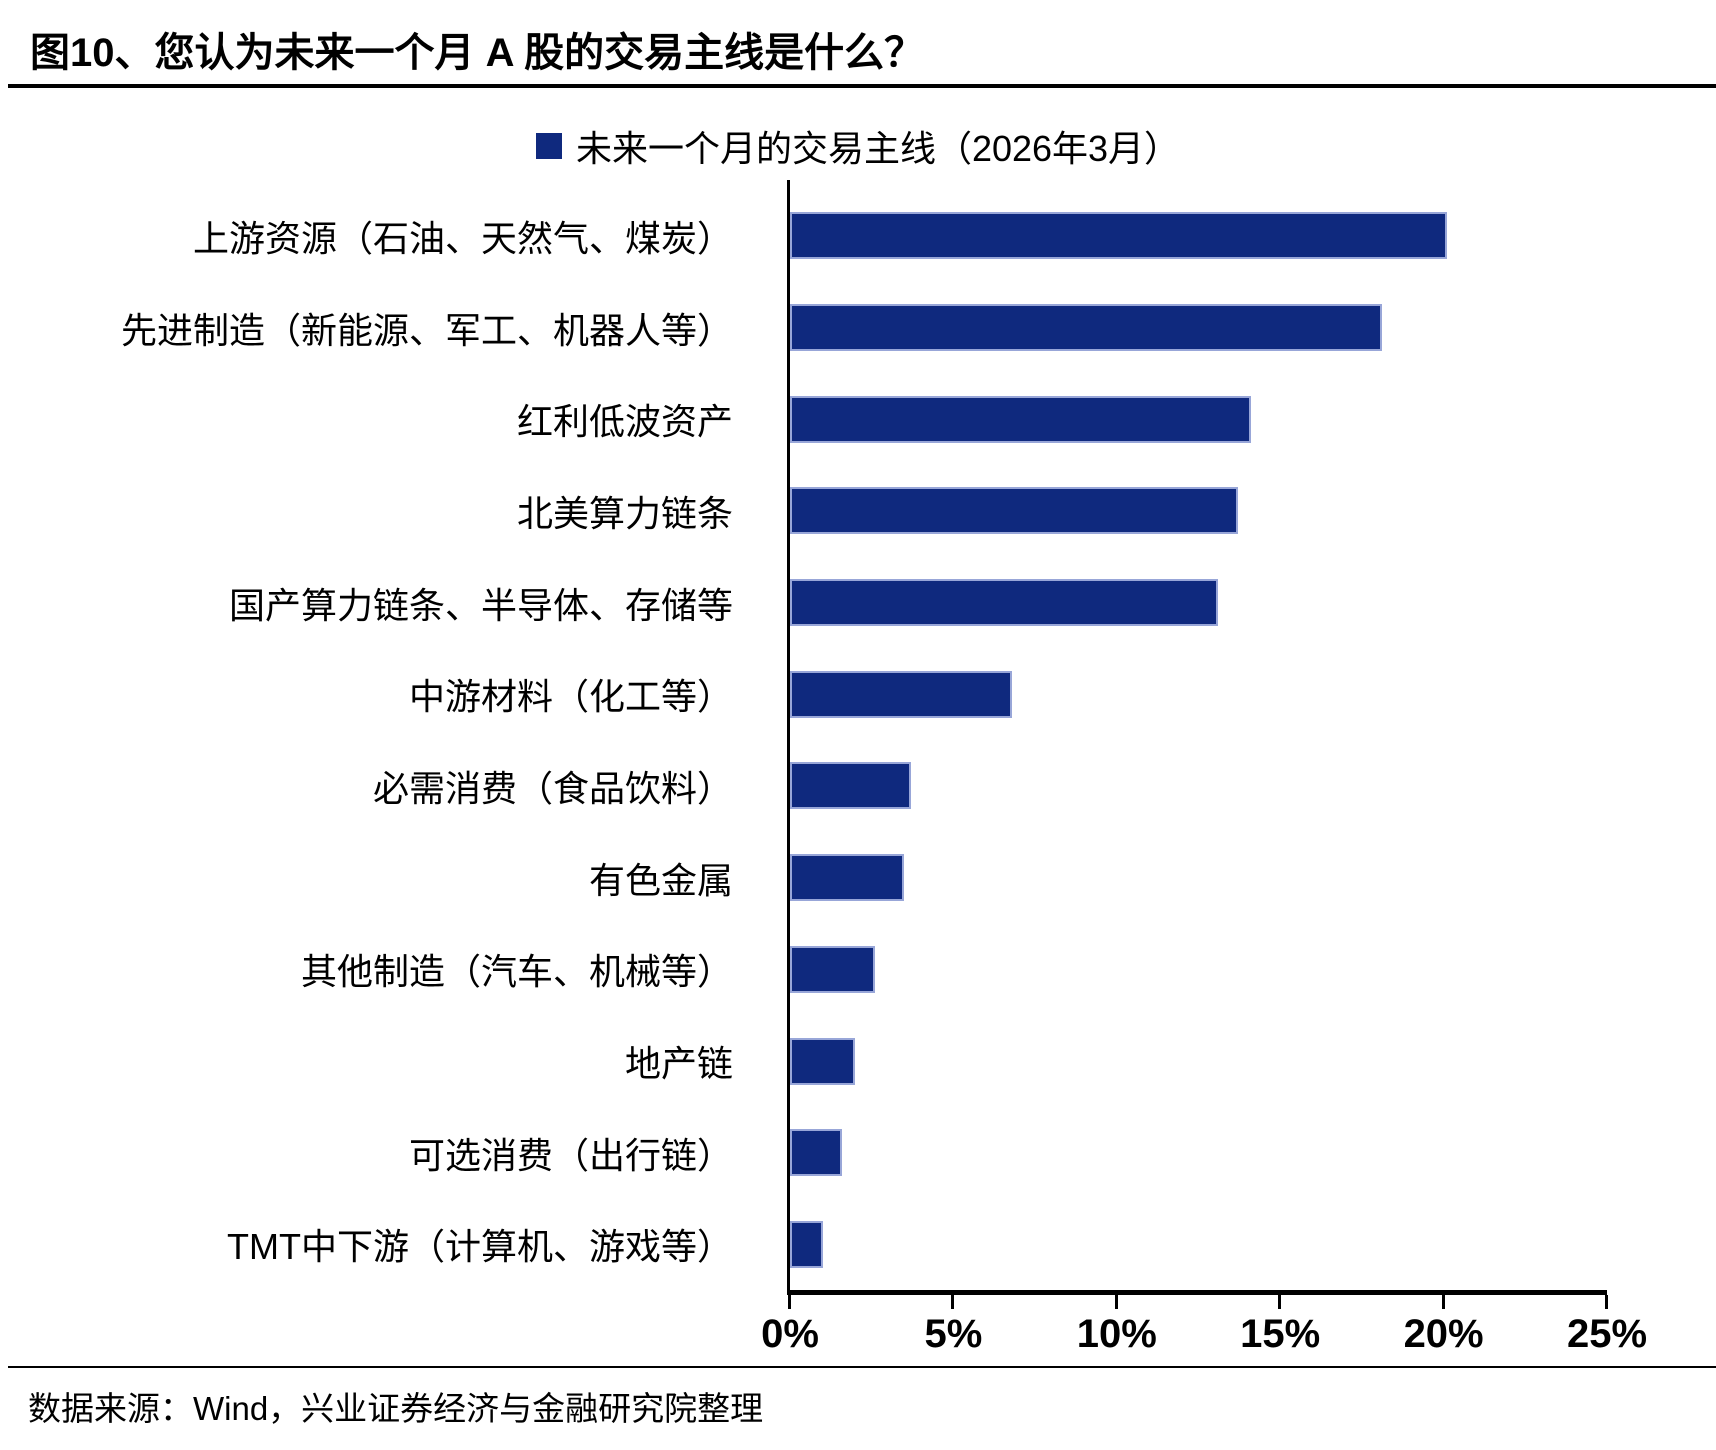 This screenshot has width=1716, height=1450. I want to click on category-label: 上游资源（石油、天然气、煤炭）, so click(462, 238).